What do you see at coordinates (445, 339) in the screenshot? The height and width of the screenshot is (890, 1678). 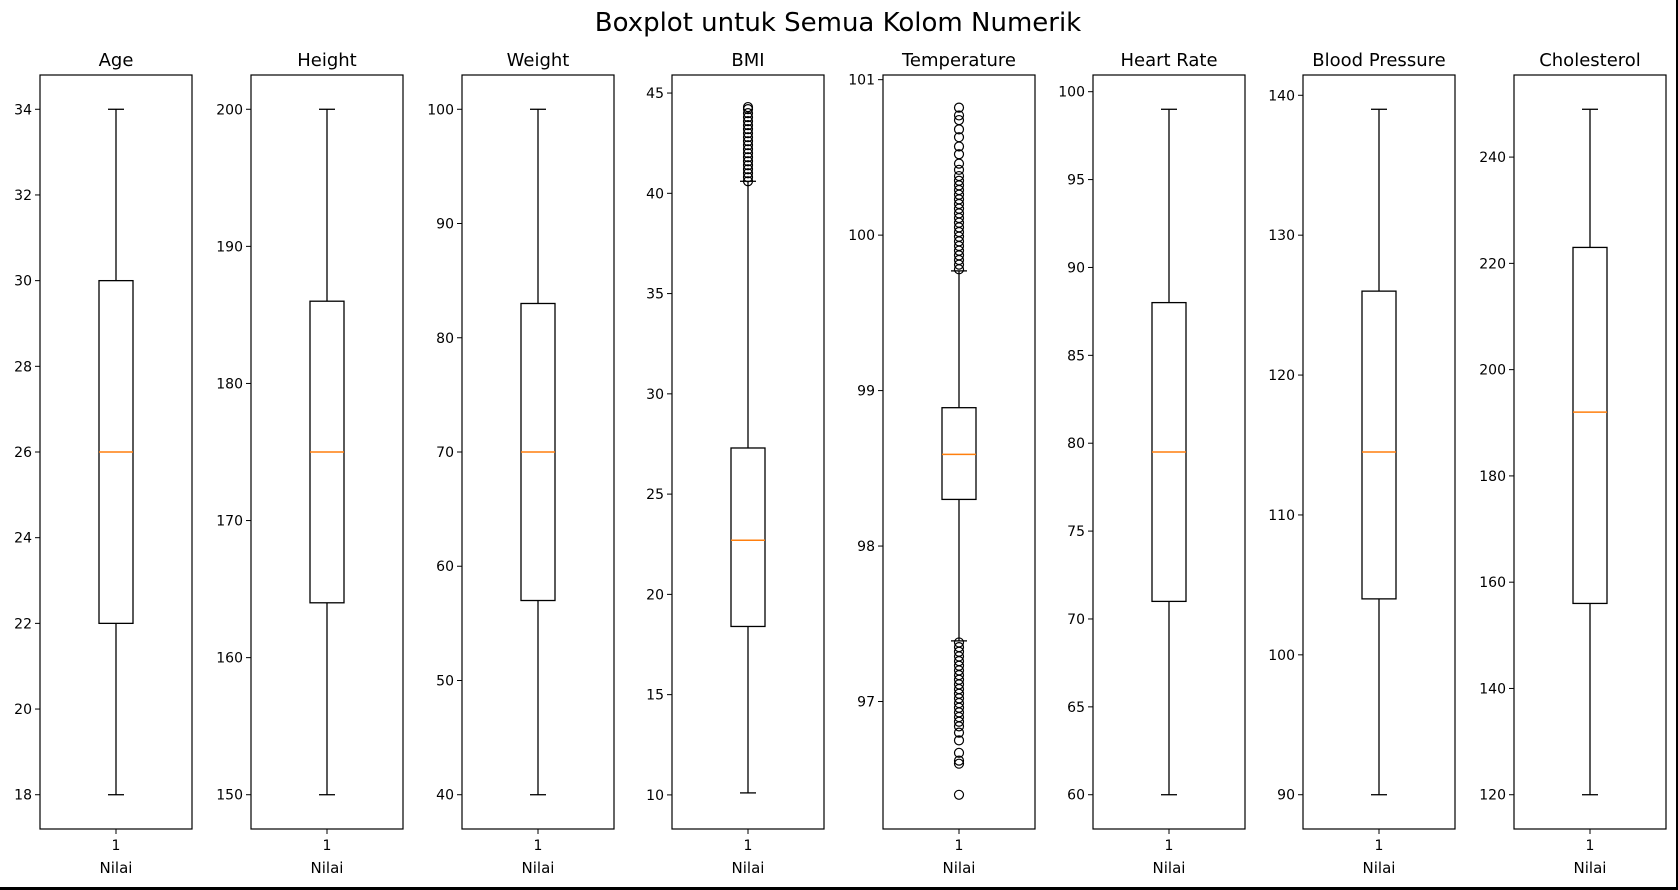 I see `y-tick-label: 80` at bounding box center [445, 339].